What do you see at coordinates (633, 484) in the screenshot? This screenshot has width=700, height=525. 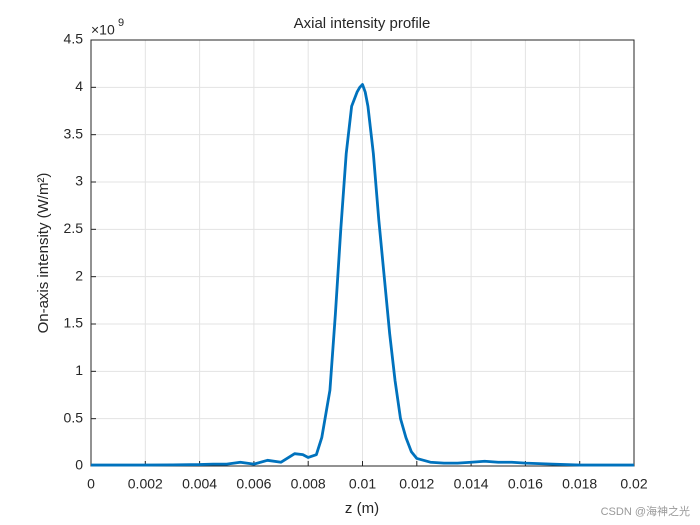 I see `x-tick-label: 0.02` at bounding box center [633, 484].